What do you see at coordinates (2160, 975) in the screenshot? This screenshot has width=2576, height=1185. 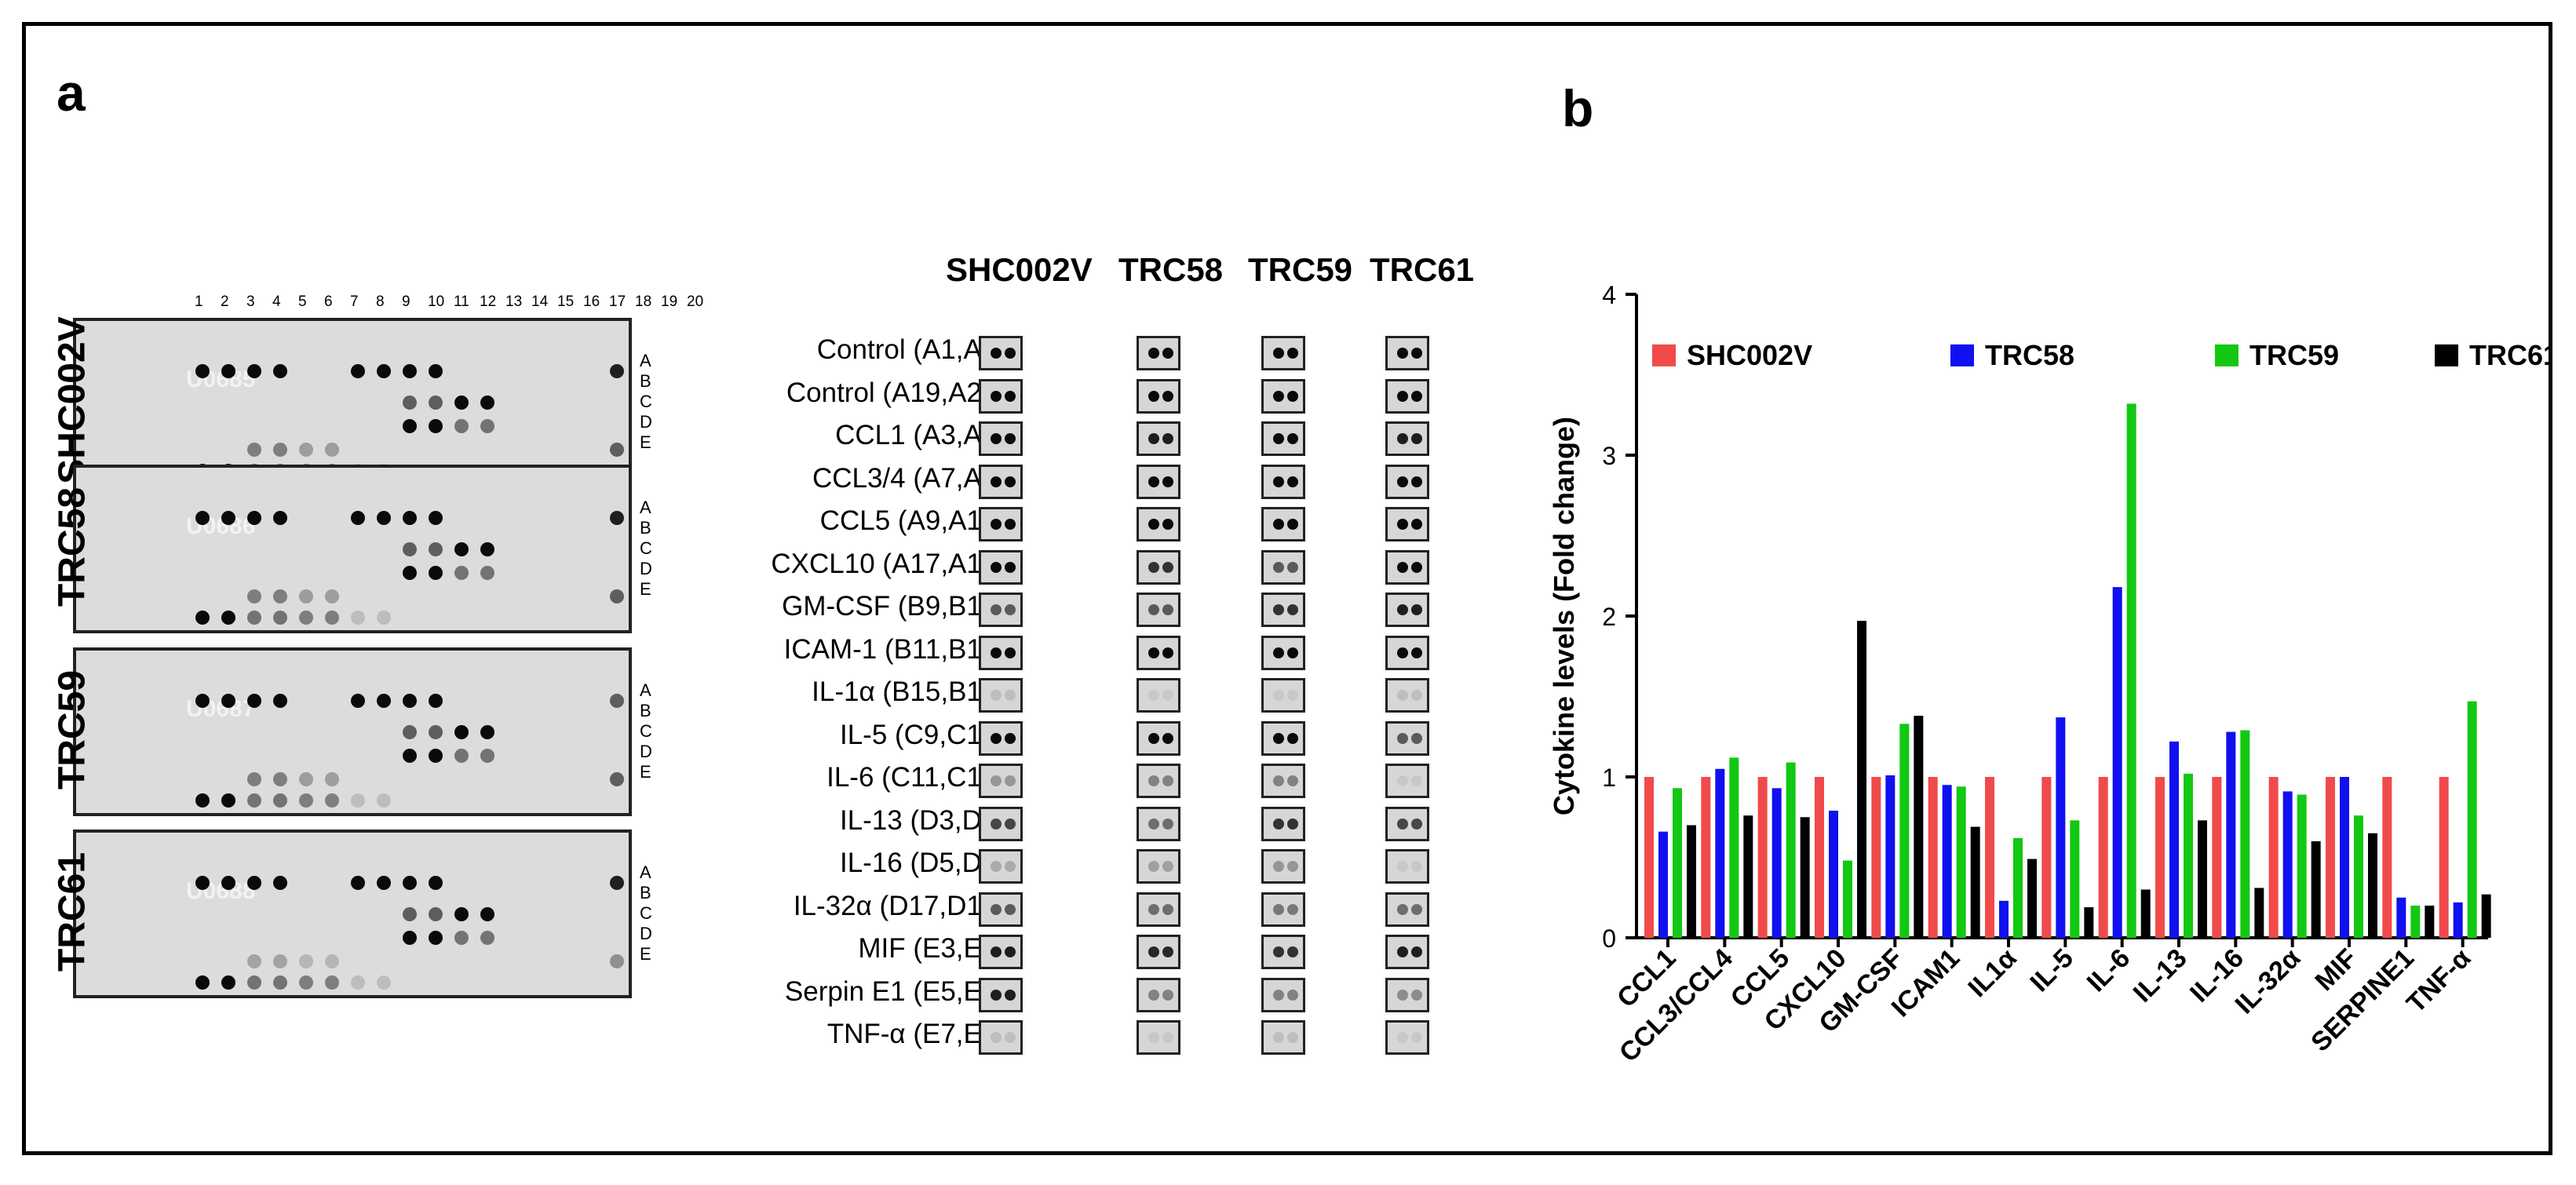 I see `x-tick-label: IL-13` at bounding box center [2160, 975].